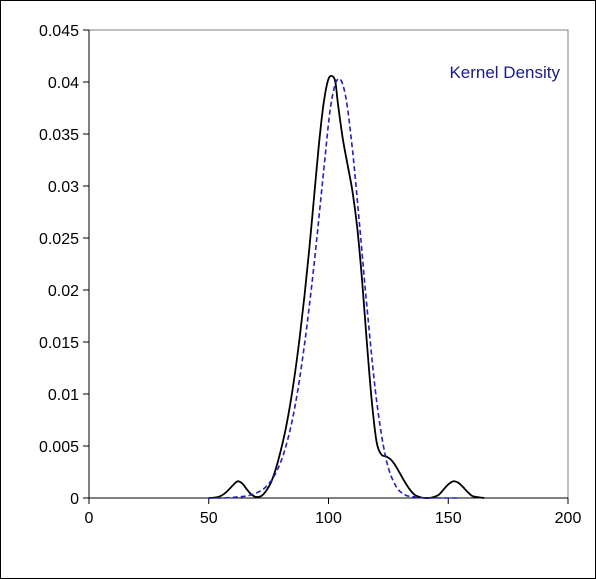 This screenshot has height=579, width=596. Describe the element at coordinates (63, 83) in the screenshot. I see `y-tick-label: 0.04` at that location.